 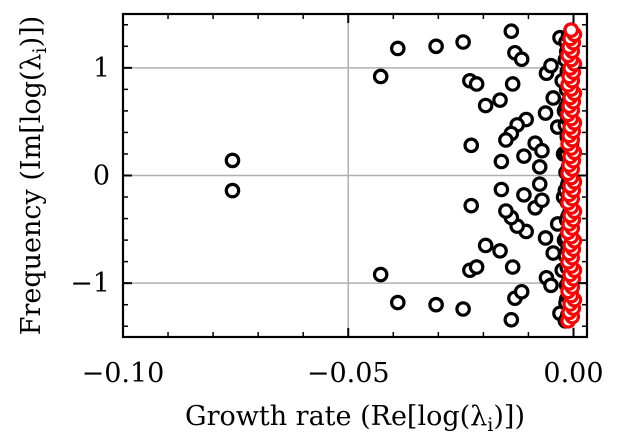 What do you see at coordinates (573, 373) in the screenshot?
I see `x-tick-label: 0.00` at bounding box center [573, 373].